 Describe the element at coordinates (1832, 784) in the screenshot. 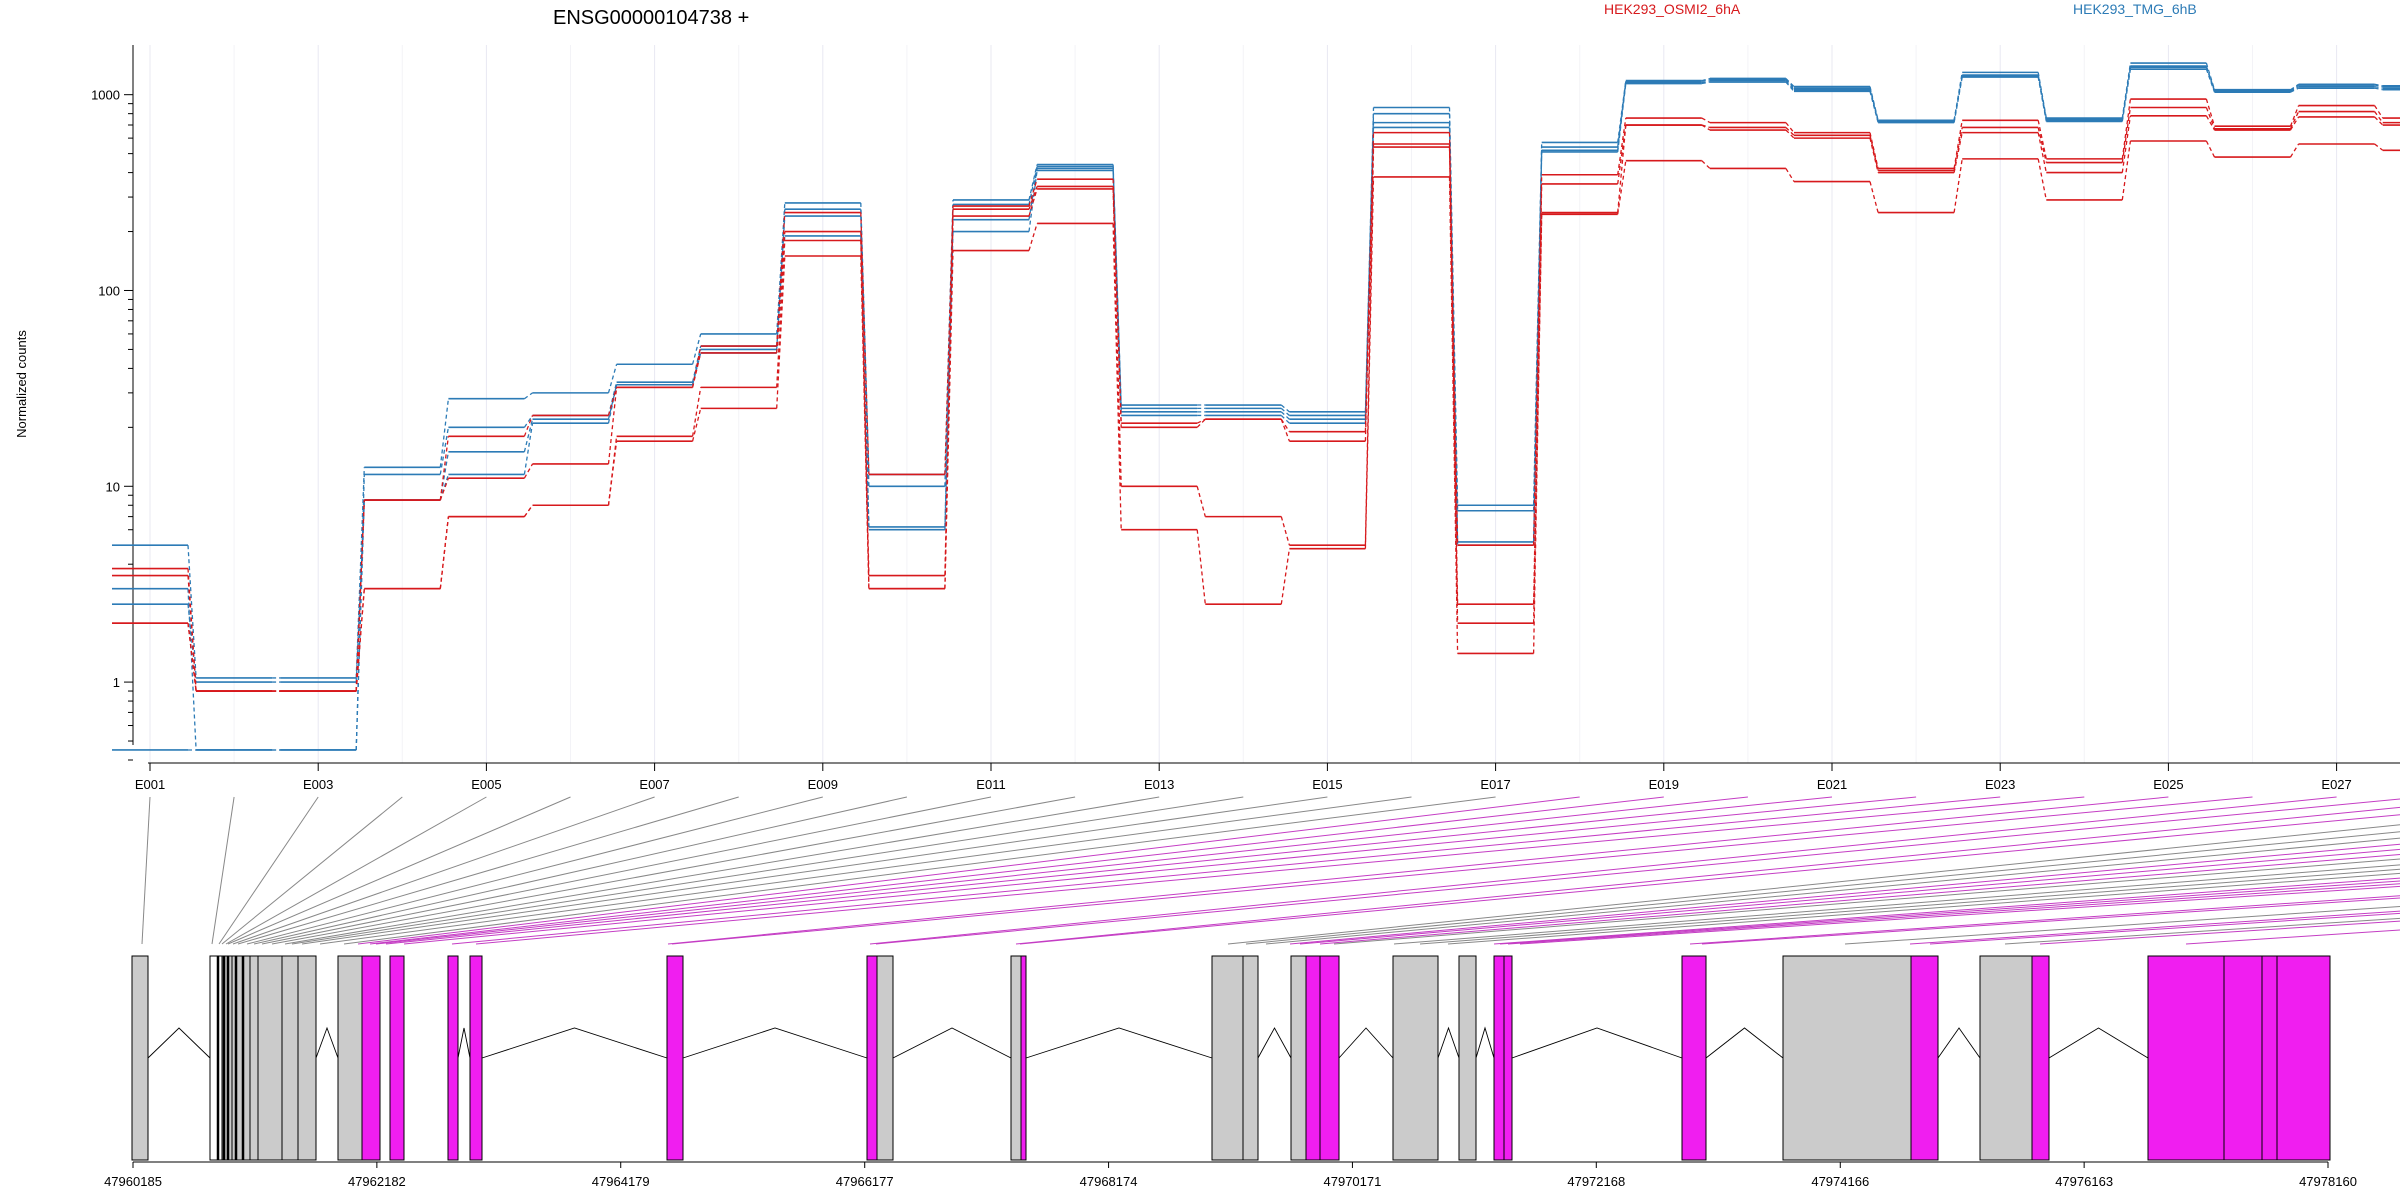

I see `x-tick-label: E021` at that location.